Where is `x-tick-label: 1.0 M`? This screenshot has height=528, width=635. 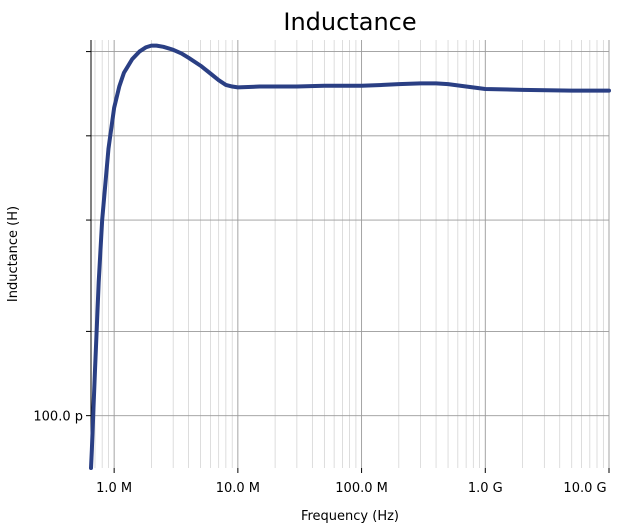
x-tick-label: 1.0 M is located at coordinates (114, 488).